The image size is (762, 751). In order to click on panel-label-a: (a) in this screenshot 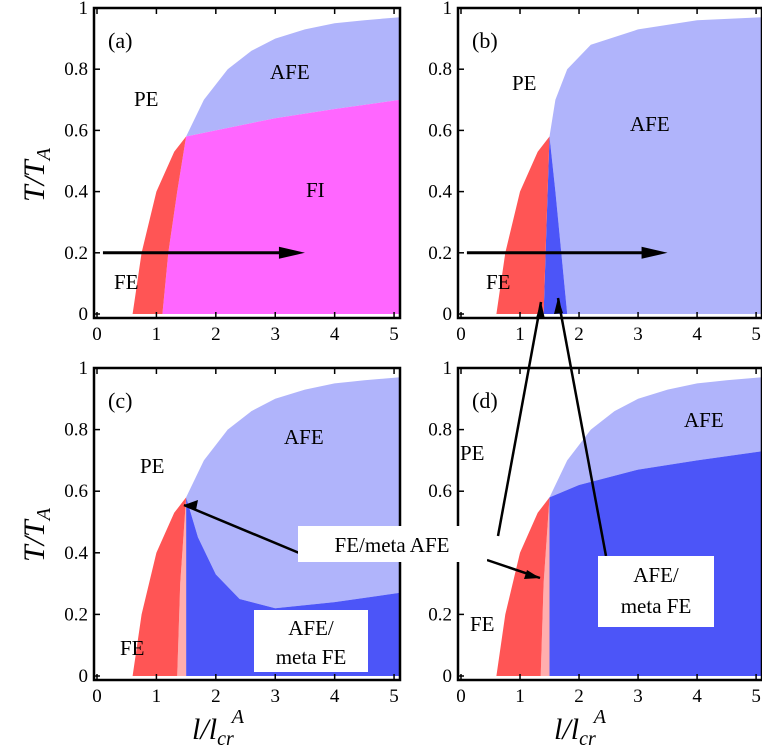, I will do `click(120, 40)`.